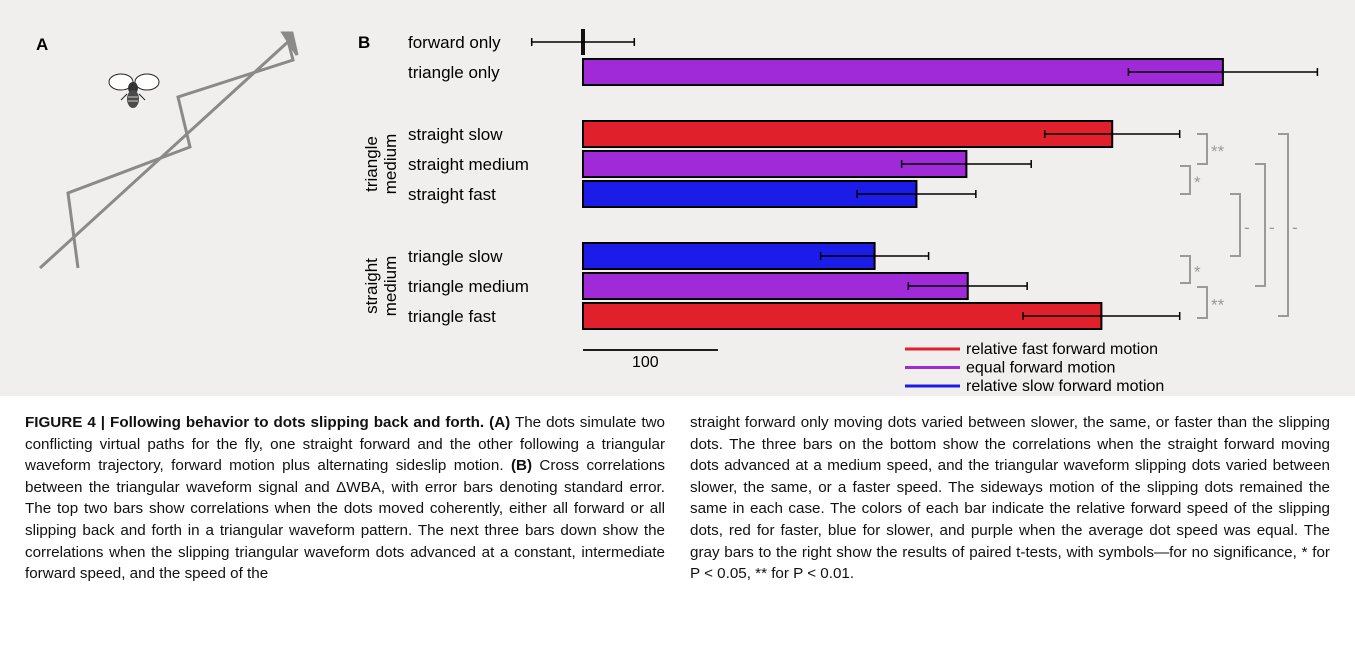 The image size is (1355, 666). Describe the element at coordinates (521, 466) in the screenshot. I see `caption-b-label: (B)` at that location.